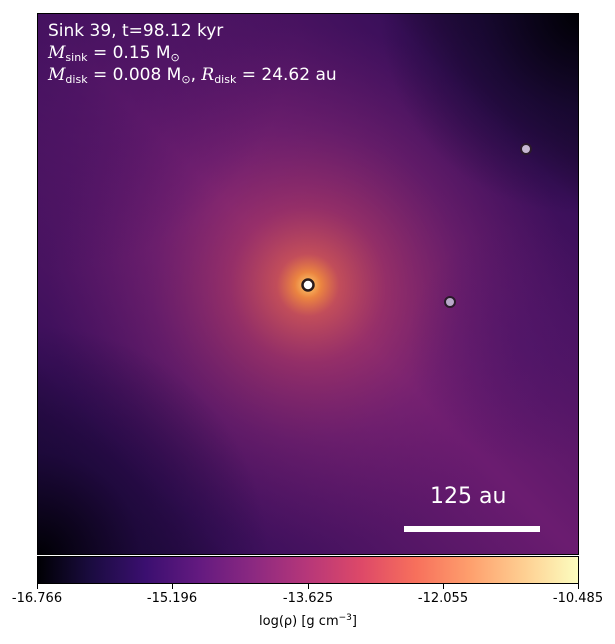 Image resolution: width=615 pixels, height=644 pixels. Describe the element at coordinates (578, 598) in the screenshot. I see `colorbar-tick-label: -10.485` at that location.